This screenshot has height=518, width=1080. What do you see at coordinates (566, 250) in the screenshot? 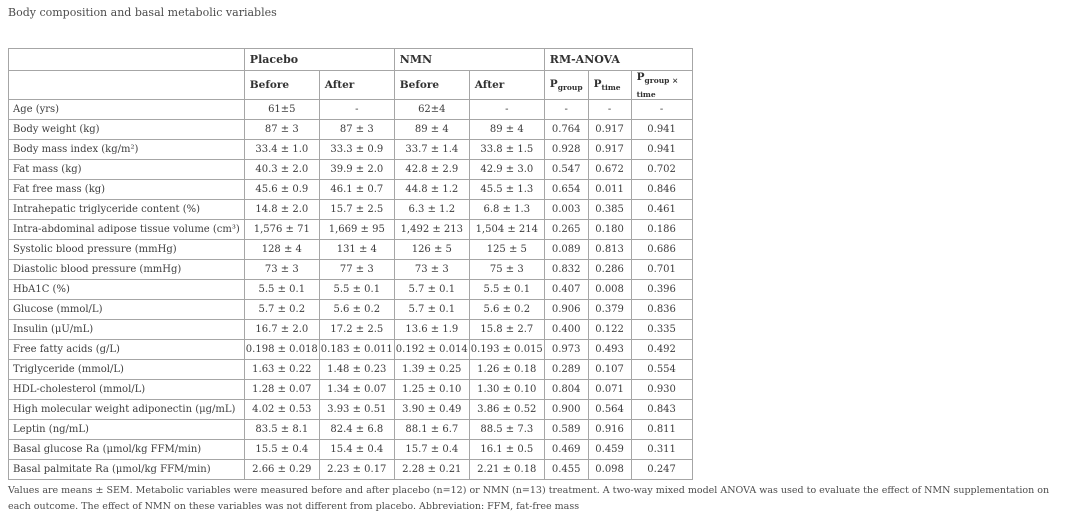
I see `value-cell: 0.089` at bounding box center [566, 250].